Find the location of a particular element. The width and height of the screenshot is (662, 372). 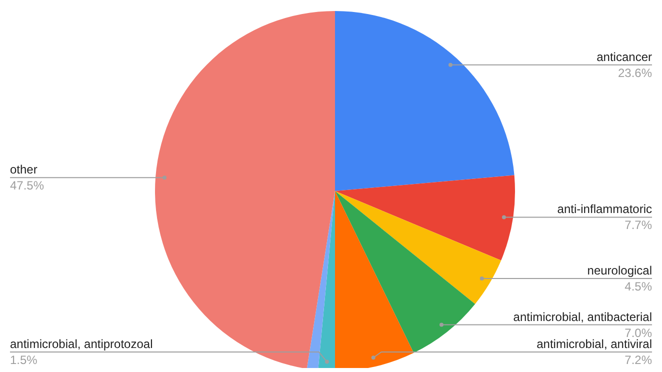

data-label: 7.0% is located at coordinates (638, 333).